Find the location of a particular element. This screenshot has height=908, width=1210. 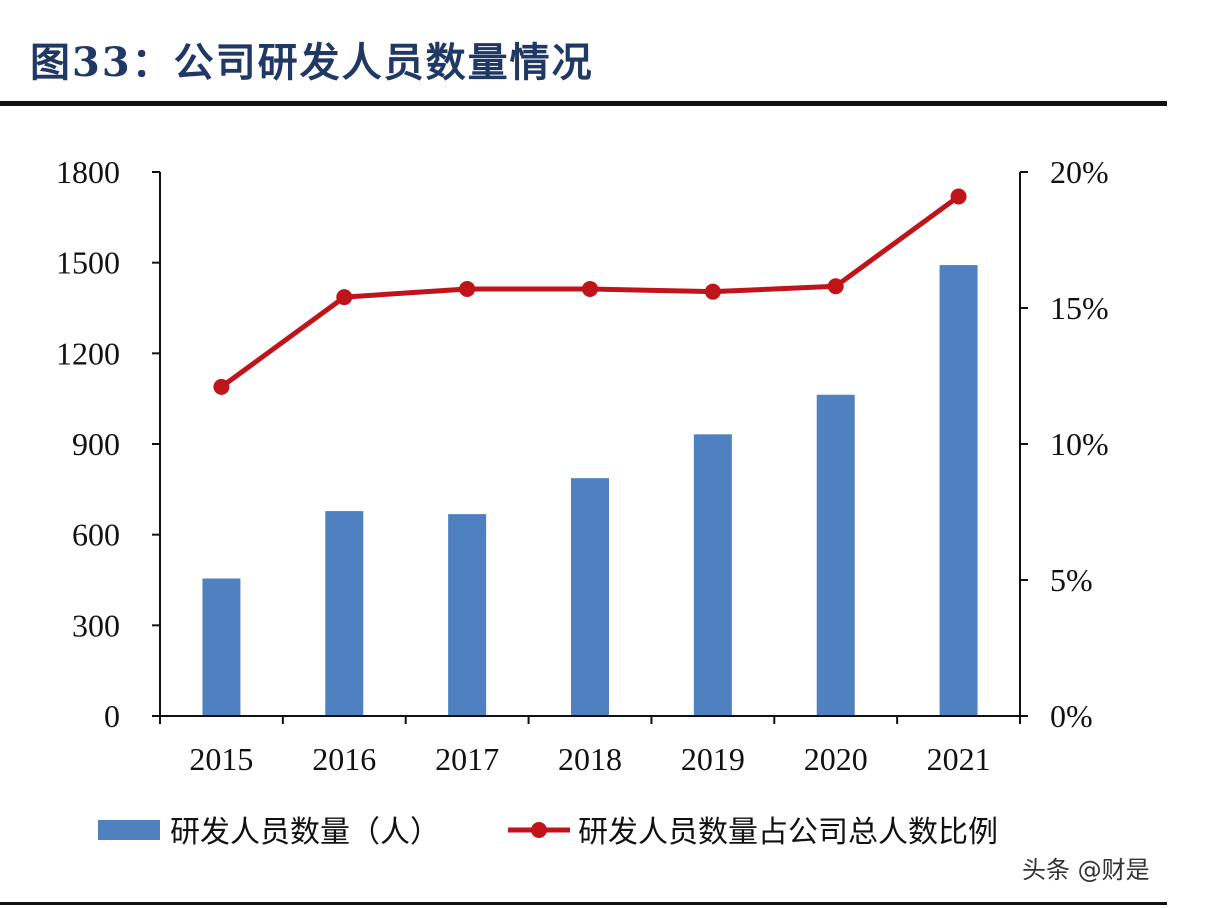

bar-2016 is located at coordinates (344, 613).